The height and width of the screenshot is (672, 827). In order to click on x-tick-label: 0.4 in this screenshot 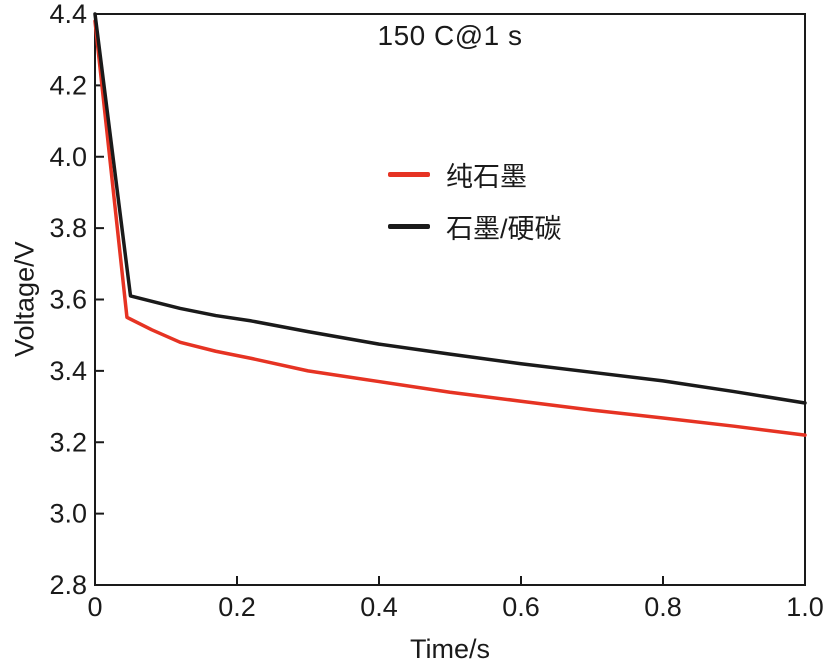, I will do `click(379, 607)`.